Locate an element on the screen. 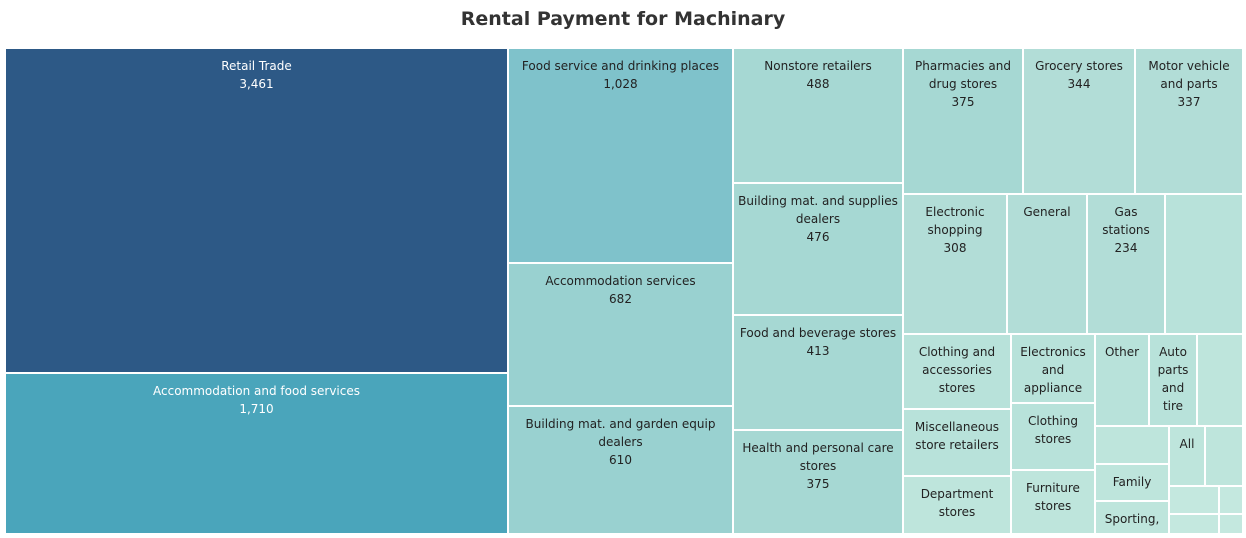 Image resolution: width=1246 pixels, height=538 pixels. treemap-cell: Department stores is located at coordinates (957, 505).